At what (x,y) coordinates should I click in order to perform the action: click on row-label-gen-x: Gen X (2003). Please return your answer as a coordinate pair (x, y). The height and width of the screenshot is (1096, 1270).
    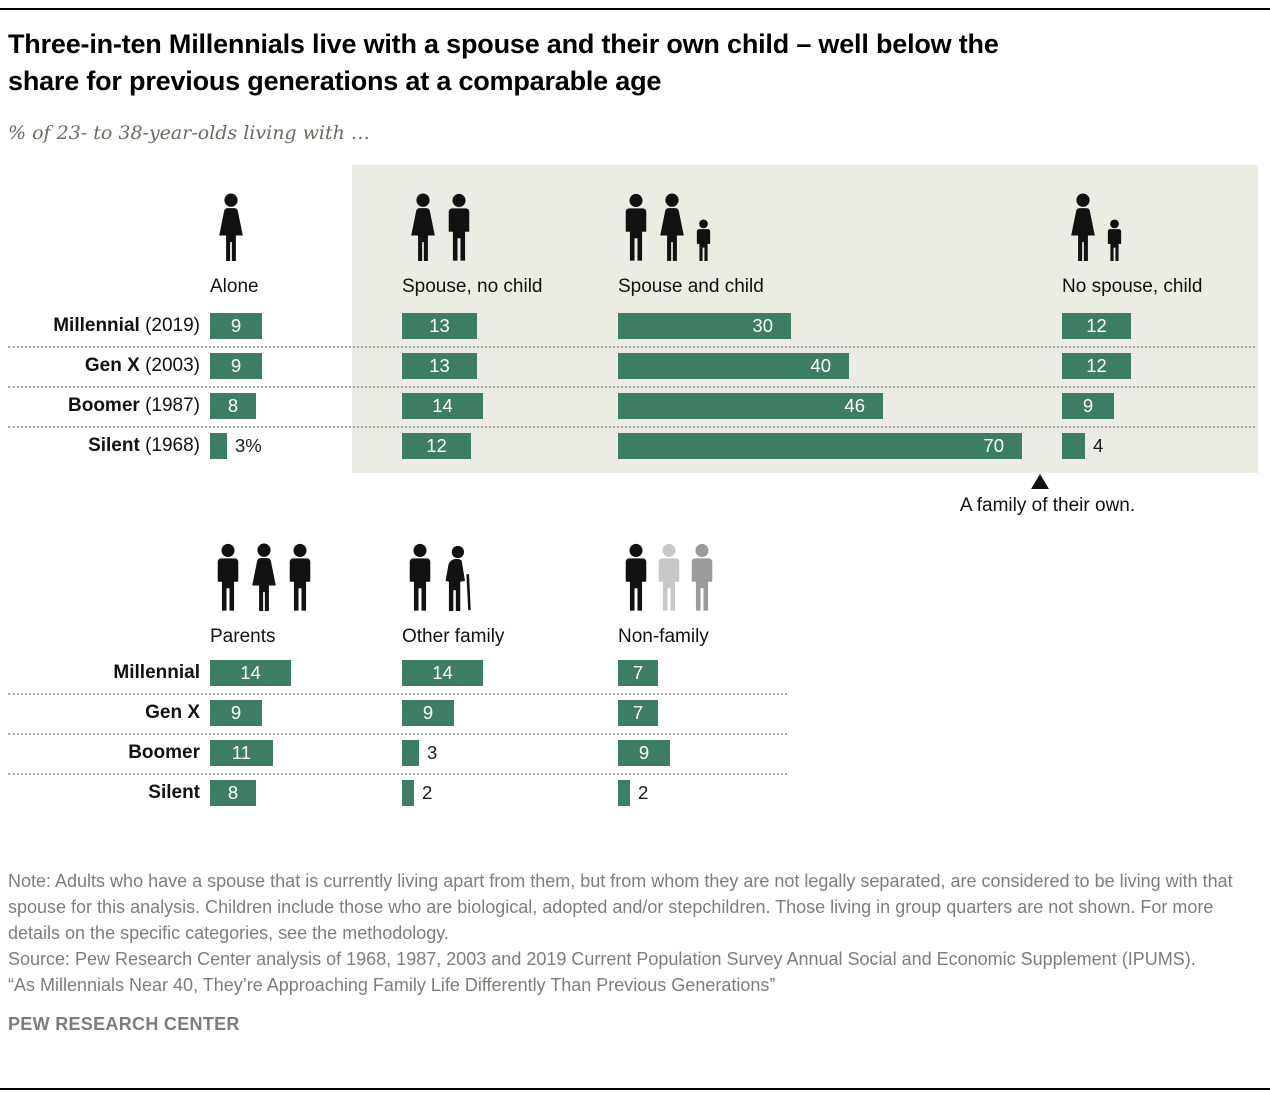
    Looking at the image, I should click on (142, 365).